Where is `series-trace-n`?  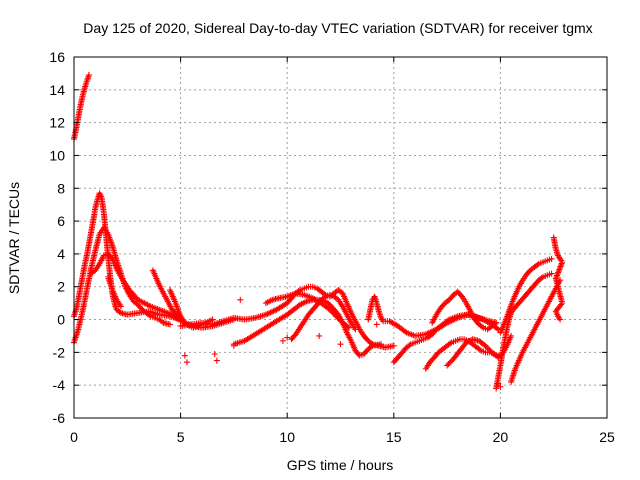 series-trace-n is located at coordinates (462, 354).